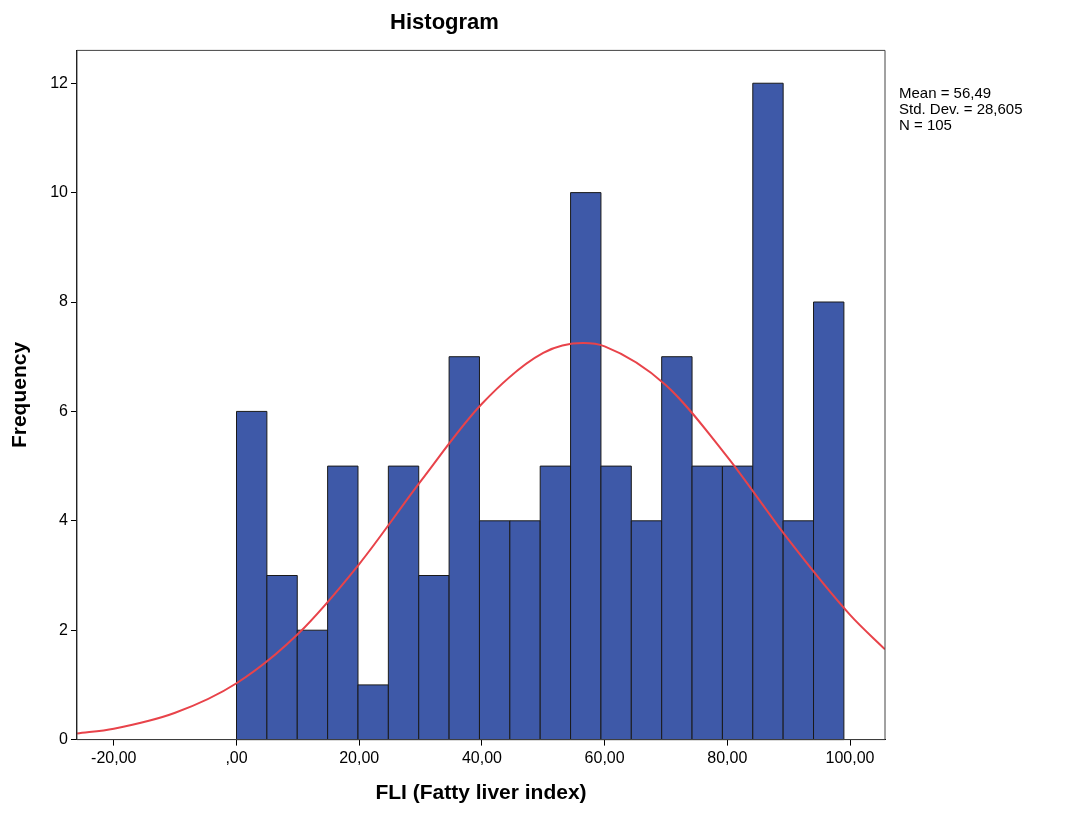 This screenshot has width=1070, height=818. Describe the element at coordinates (482, 757) in the screenshot. I see `x-tick-label: 40,00` at that location.